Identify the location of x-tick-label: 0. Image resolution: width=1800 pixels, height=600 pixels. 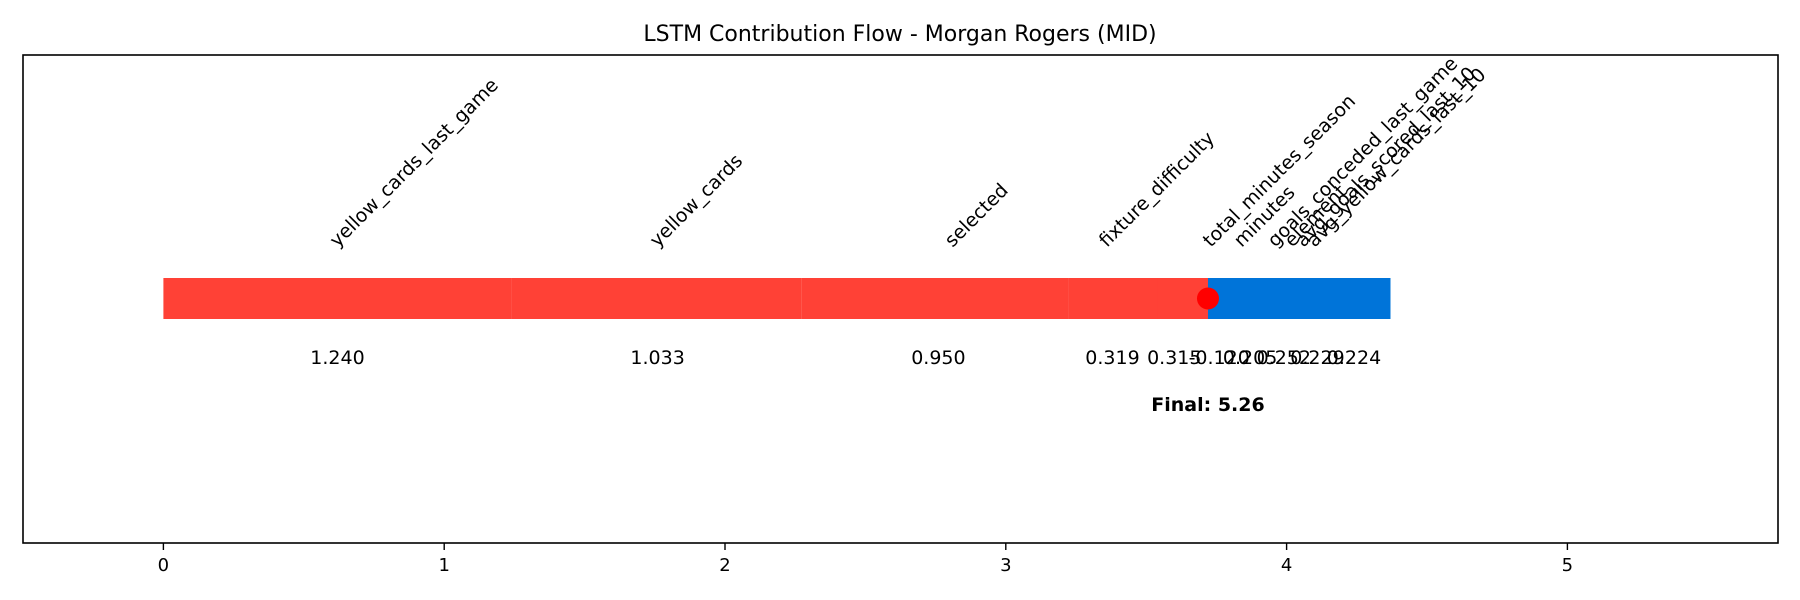
(163, 565).